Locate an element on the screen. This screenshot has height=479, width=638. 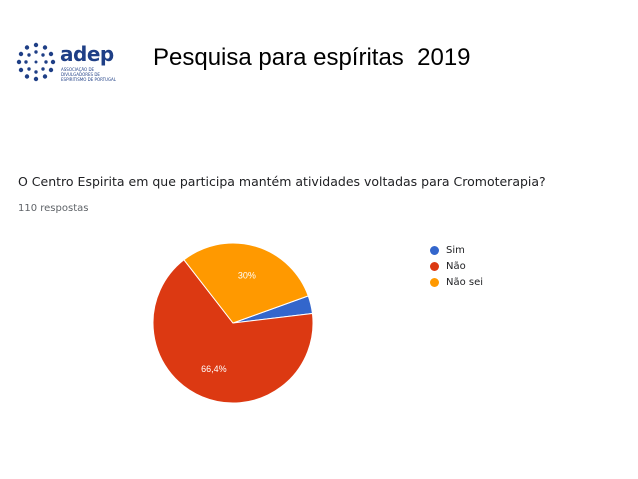
legend-label-sim: Sim is located at coordinates (455, 250).